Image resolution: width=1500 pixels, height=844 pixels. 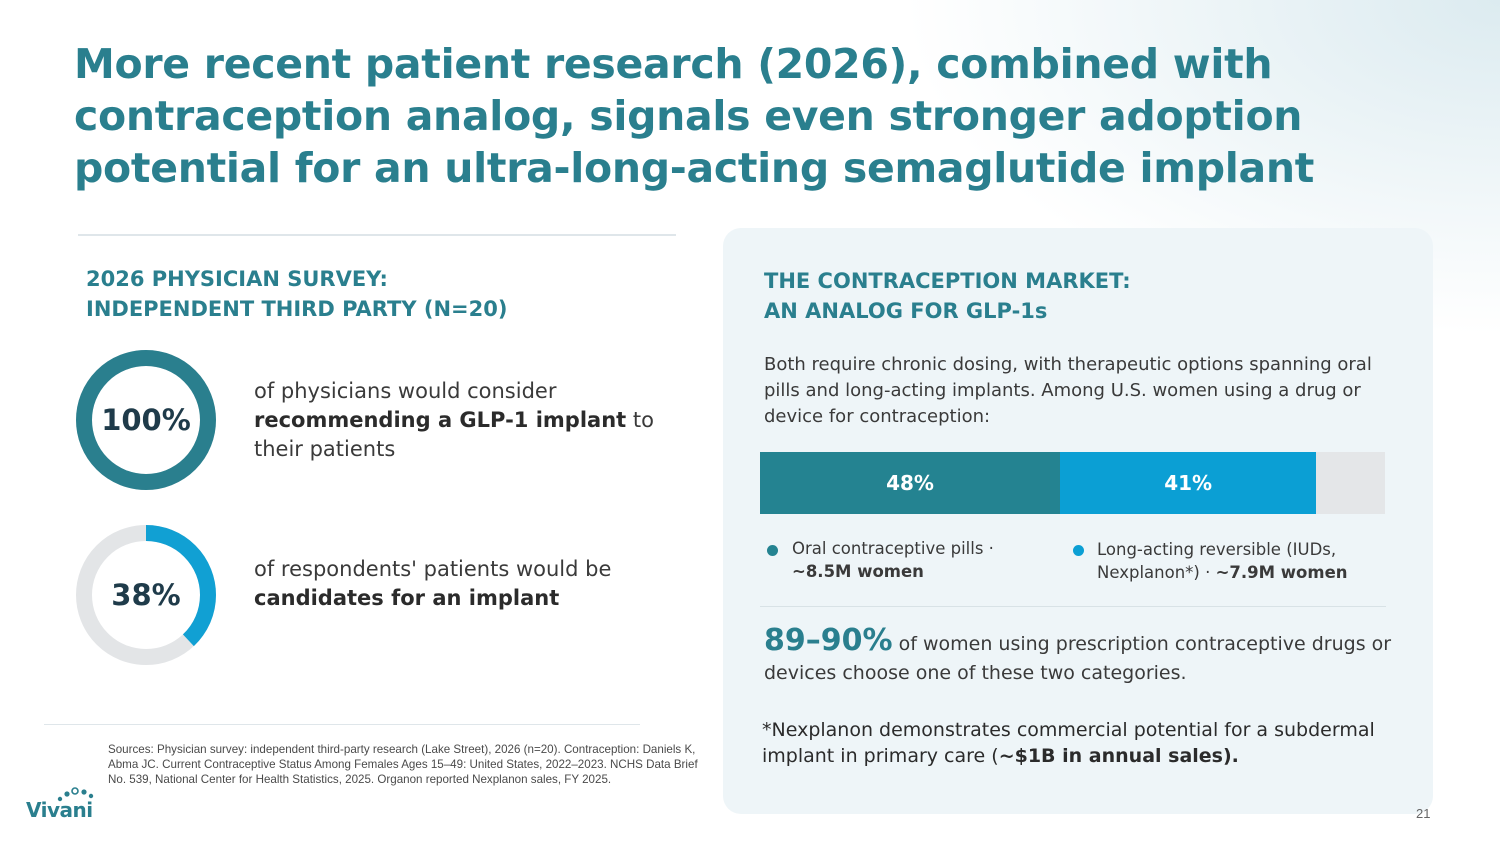 I want to click on panel-heading-line-2: AN ANALOG FOR GLP-1s, so click(x=906, y=311).